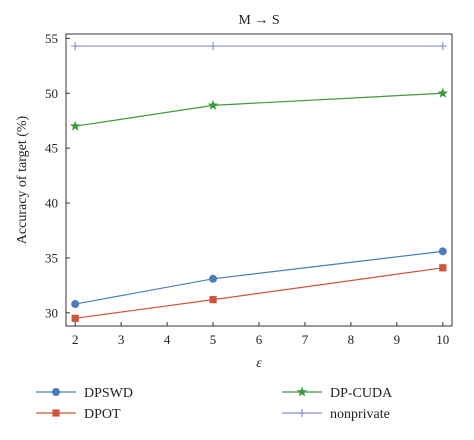  Describe the element at coordinates (57, 175) in the screenshot. I see `y-axis-ticks: 30 35 40 45 50 55` at that location.